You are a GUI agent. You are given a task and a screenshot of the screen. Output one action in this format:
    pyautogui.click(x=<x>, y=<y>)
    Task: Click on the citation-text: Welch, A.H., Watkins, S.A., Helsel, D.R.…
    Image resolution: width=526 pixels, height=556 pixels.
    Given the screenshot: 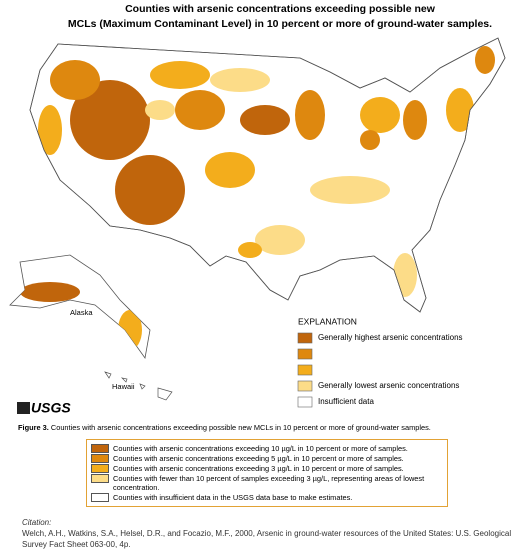 What is the action you would take?
    pyautogui.click(x=267, y=539)
    